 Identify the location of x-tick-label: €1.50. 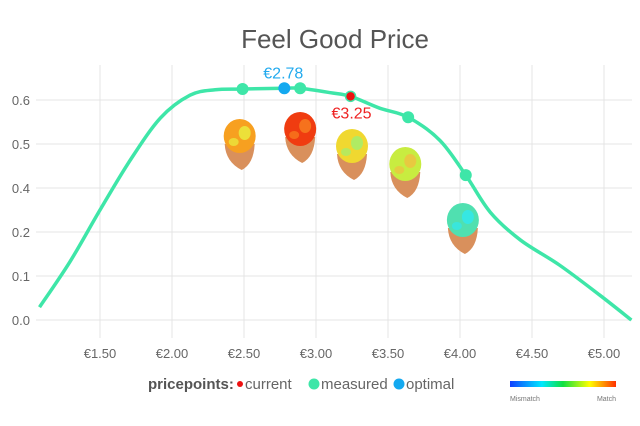
(100, 353).